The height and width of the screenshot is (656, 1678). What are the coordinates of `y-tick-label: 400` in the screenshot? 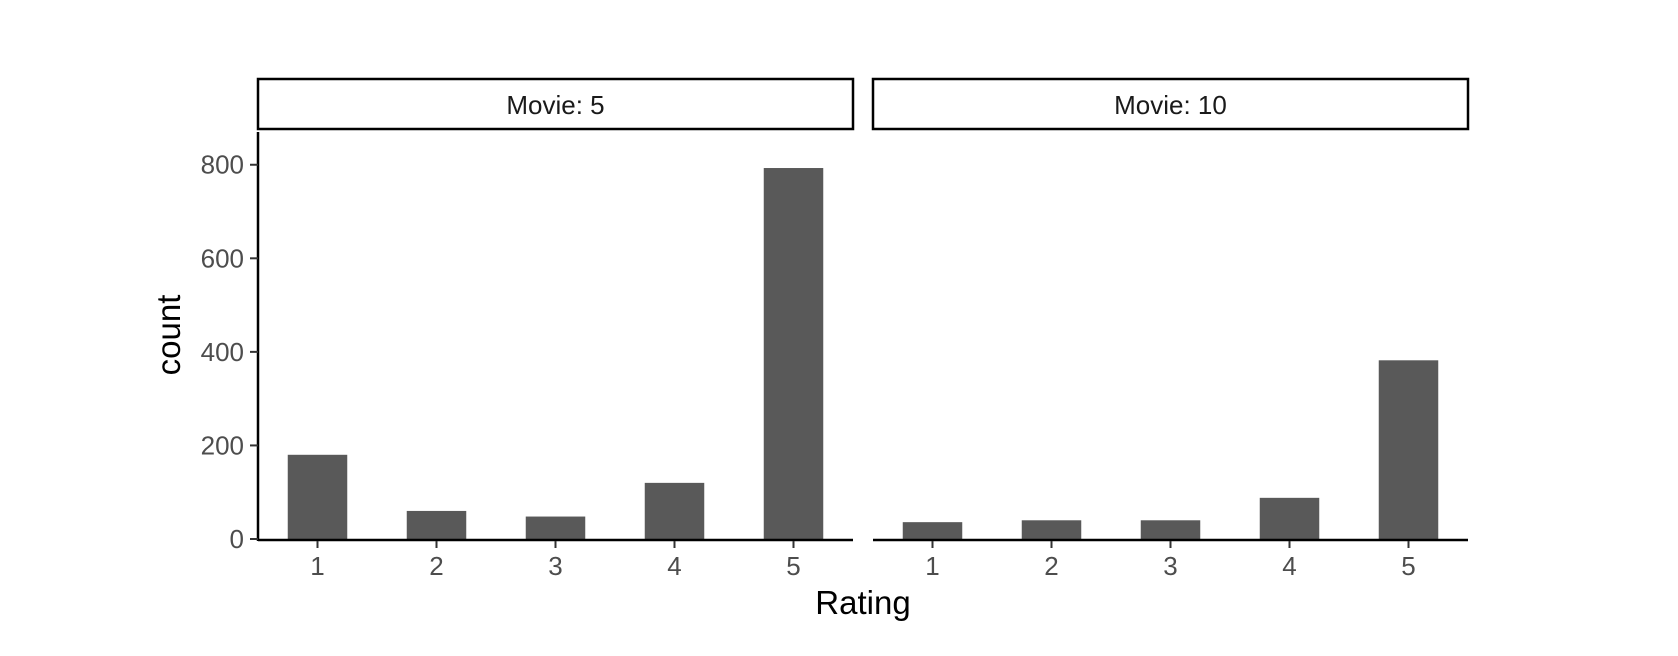 It's located at (222, 352).